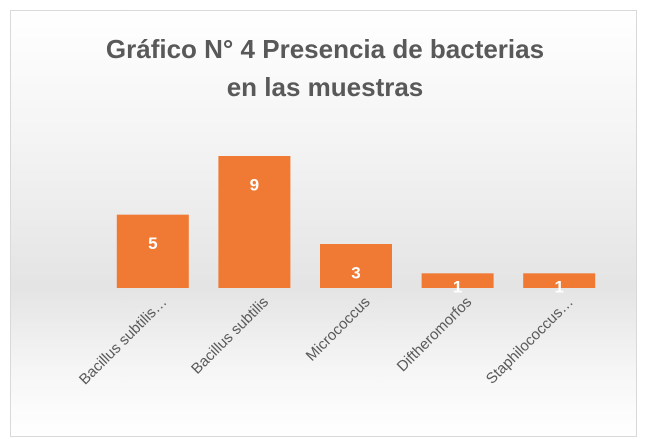 This screenshot has width=649, height=439. I want to click on x-tick-label: Diftheromorfos, so click(435, 335).